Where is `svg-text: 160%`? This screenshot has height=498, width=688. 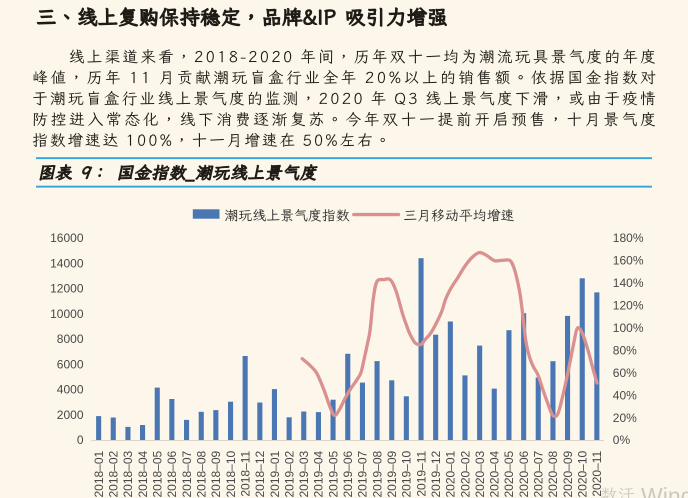 svg-text: 160% is located at coordinates (628, 261).